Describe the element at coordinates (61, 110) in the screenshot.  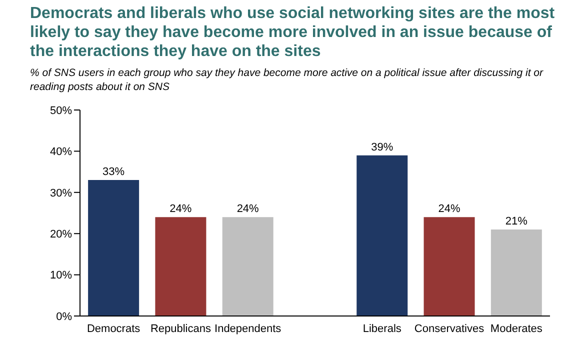
I see `y-tick-label: 50%` at that location.